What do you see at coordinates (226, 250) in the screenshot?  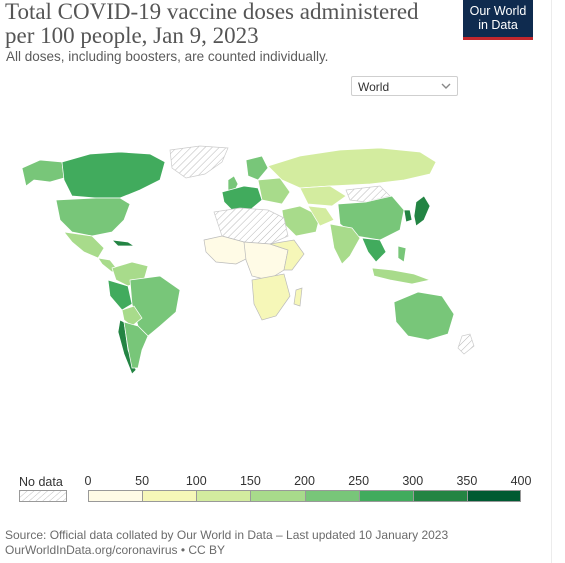 I see `map-region-west-africa` at bounding box center [226, 250].